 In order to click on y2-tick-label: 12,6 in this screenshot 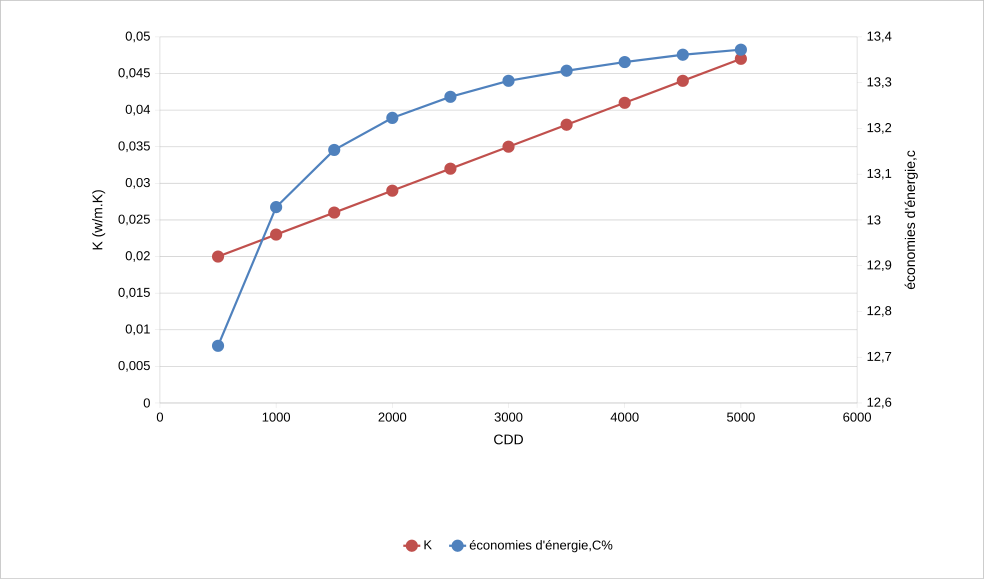, I will do `click(880, 403)`.